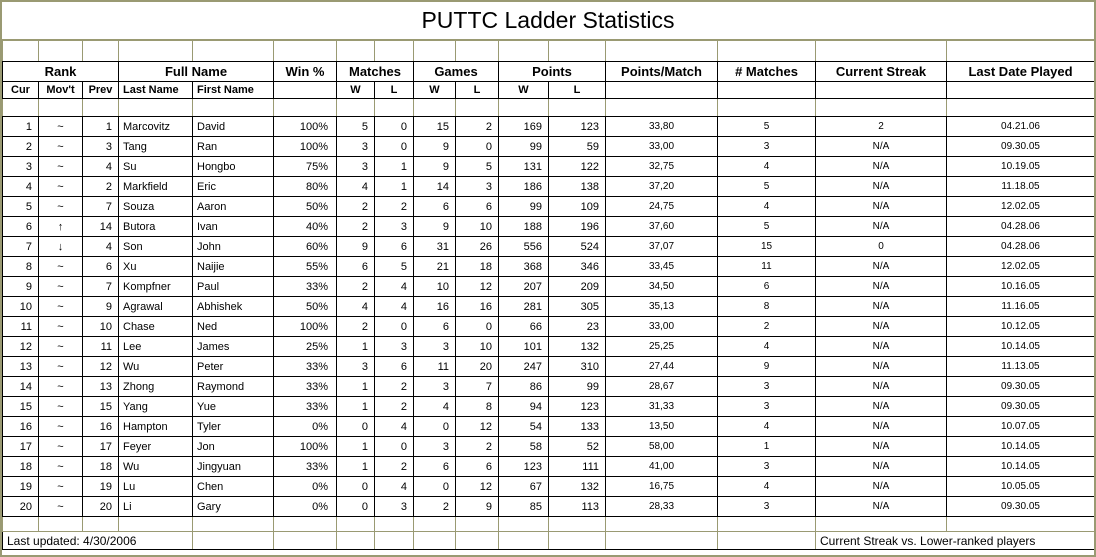 The image size is (1096, 557). Describe the element at coordinates (881, 71) in the screenshot. I see `col-header-current-streak: Current Streak` at that location.